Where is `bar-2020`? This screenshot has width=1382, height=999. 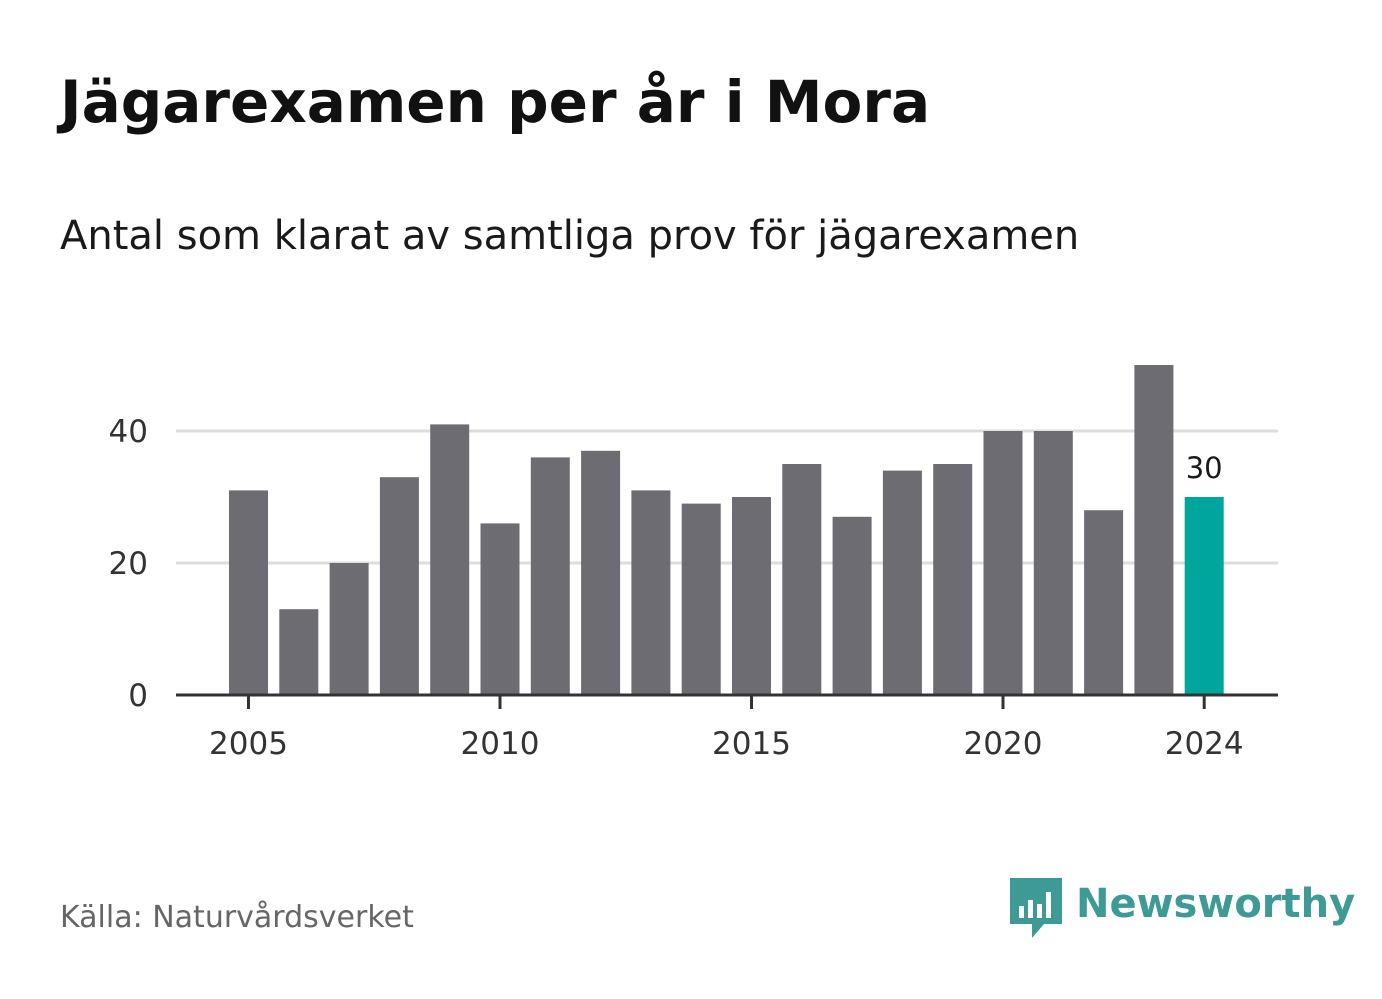 bar-2020 is located at coordinates (1003, 563).